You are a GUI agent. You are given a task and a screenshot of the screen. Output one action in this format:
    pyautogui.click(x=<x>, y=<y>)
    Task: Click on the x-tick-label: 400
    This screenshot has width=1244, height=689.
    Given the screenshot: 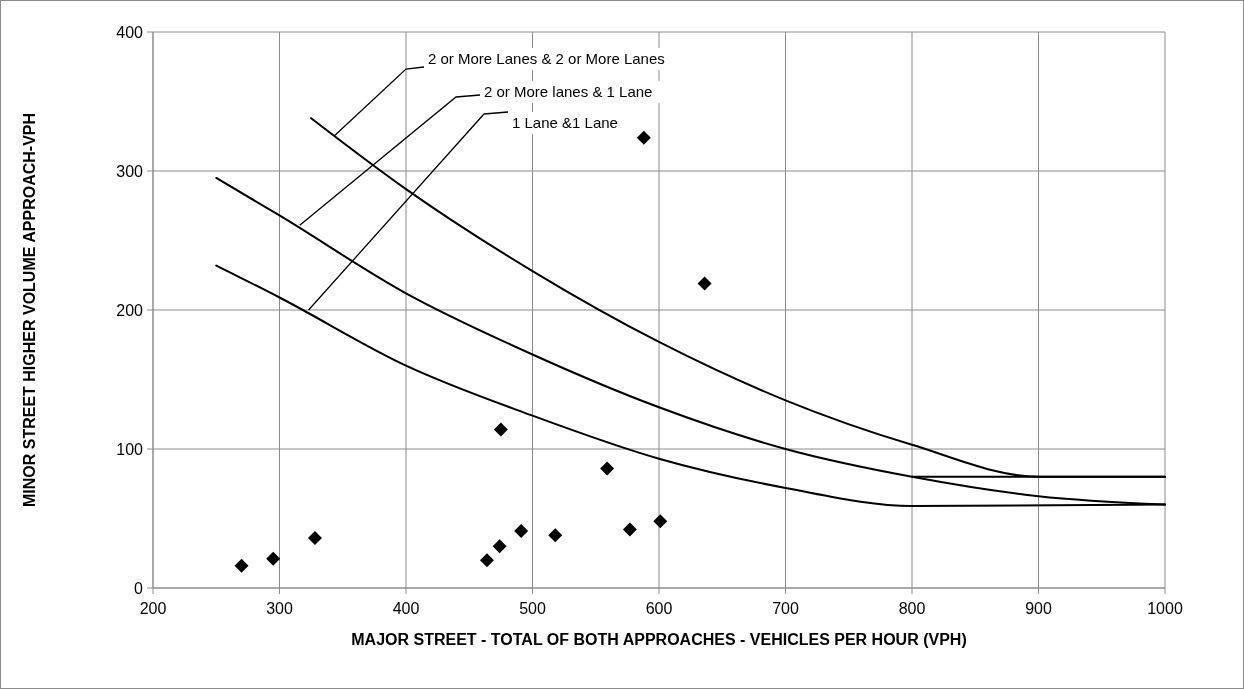 What is the action you would take?
    pyautogui.click(x=406, y=608)
    